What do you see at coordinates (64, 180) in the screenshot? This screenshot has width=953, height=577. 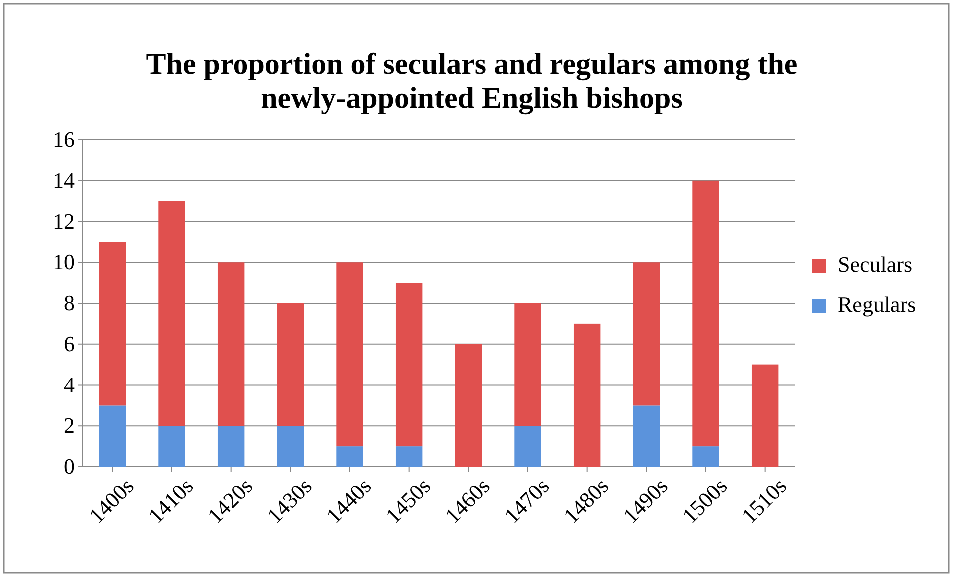 I see `y-tick-label: 14` at bounding box center [64, 180].